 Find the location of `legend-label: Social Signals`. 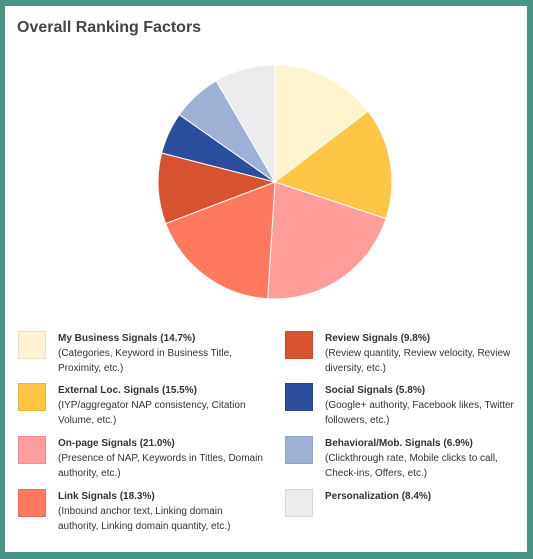

legend-label: Social Signals is located at coordinates (359, 390).